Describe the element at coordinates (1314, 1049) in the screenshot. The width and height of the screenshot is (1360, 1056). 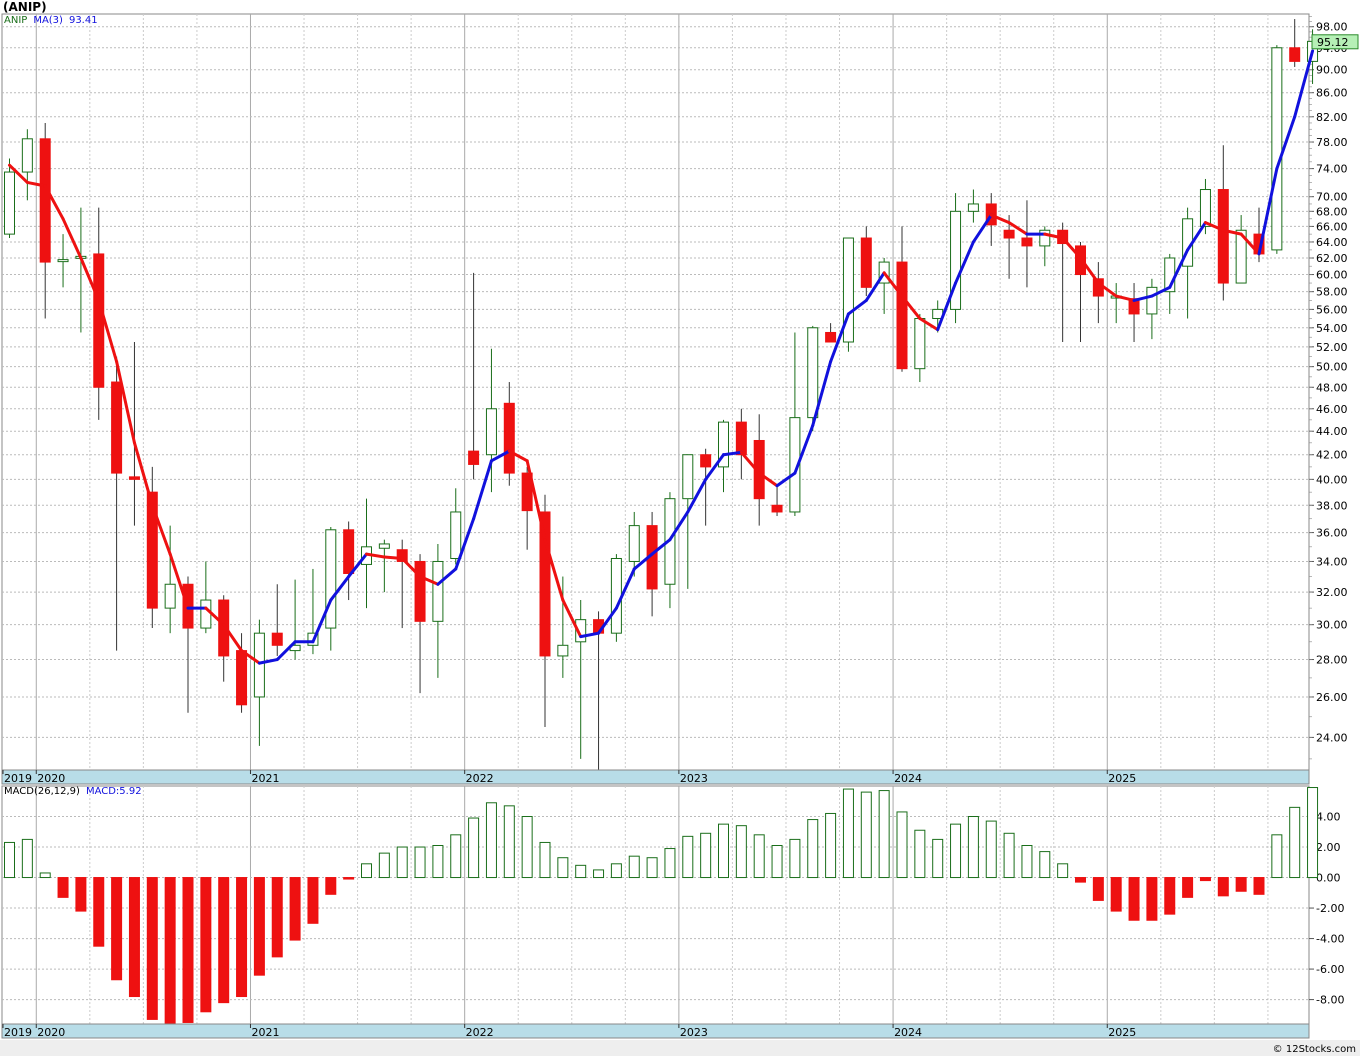
I see `credit-text: © 12Stocks.com` at that location.